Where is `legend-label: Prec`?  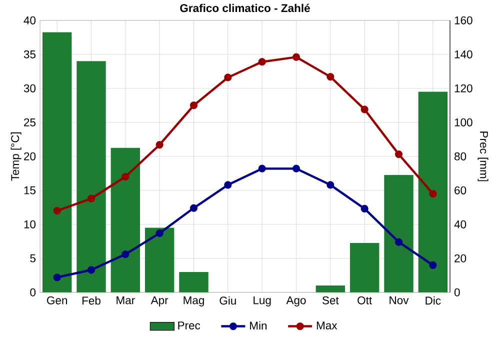
legend-label: Prec is located at coordinates (189, 325).